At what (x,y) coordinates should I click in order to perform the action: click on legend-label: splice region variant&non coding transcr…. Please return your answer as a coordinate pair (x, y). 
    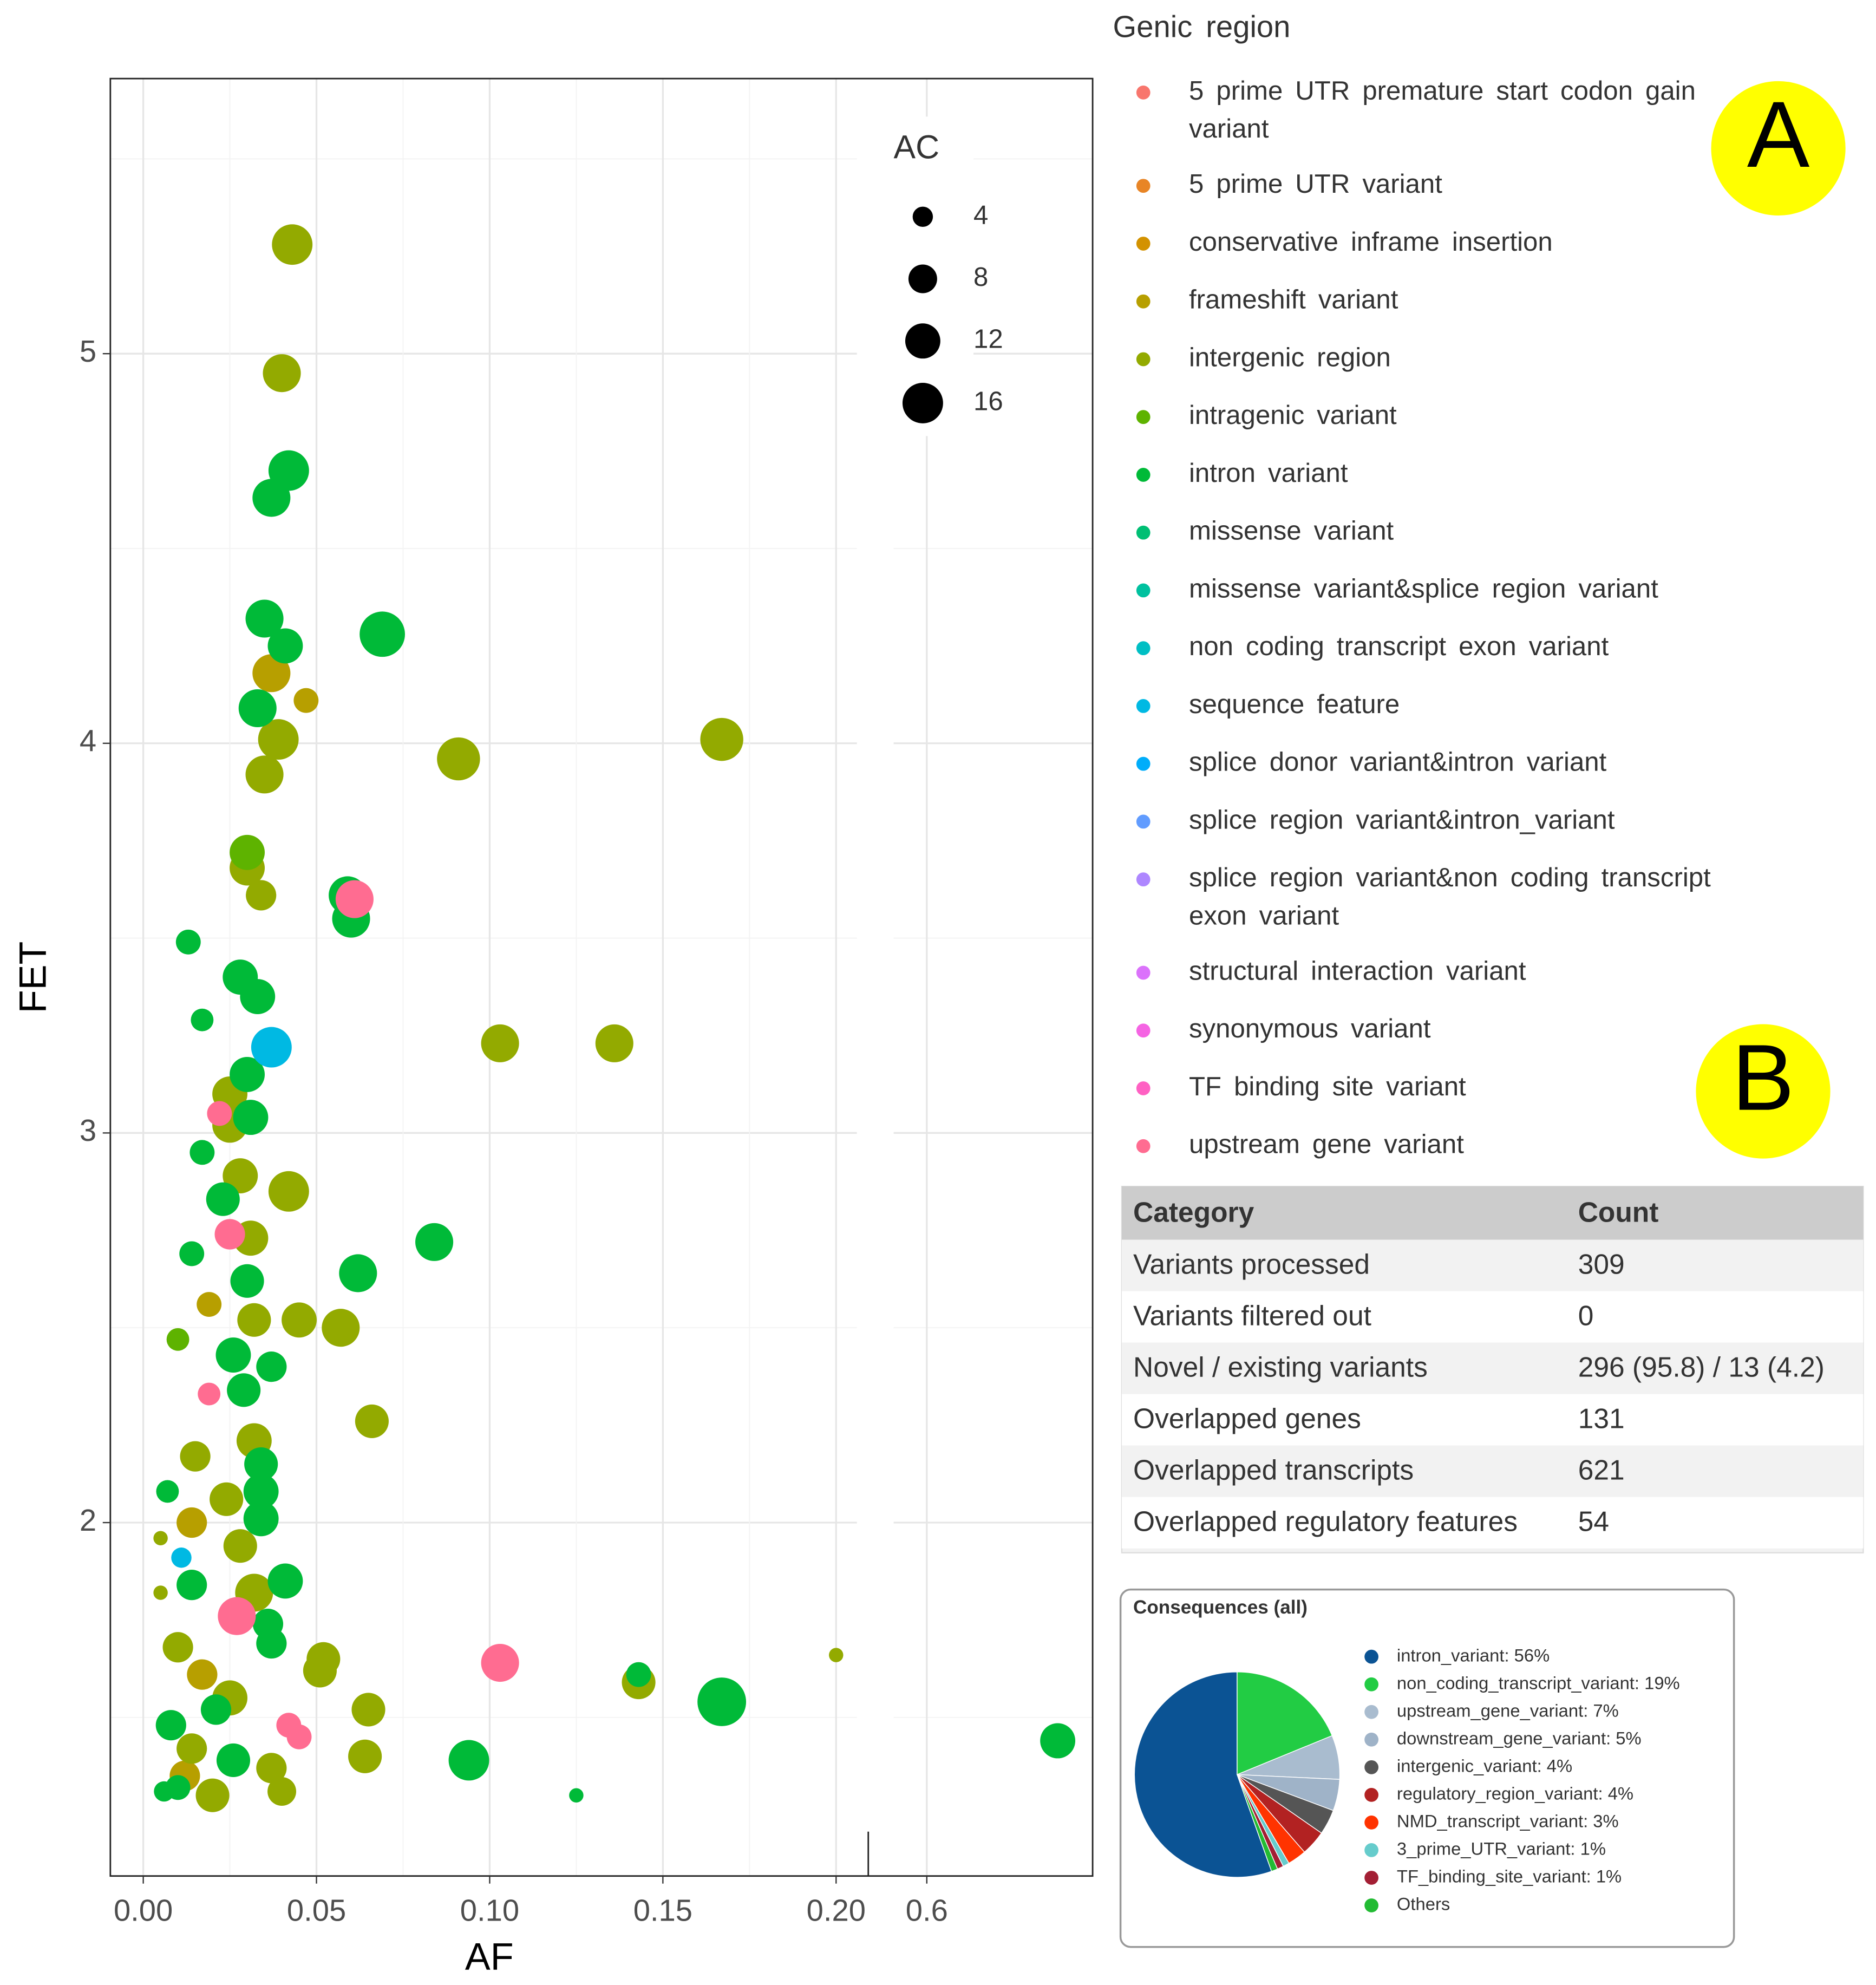
    Looking at the image, I should click on (1456, 896).